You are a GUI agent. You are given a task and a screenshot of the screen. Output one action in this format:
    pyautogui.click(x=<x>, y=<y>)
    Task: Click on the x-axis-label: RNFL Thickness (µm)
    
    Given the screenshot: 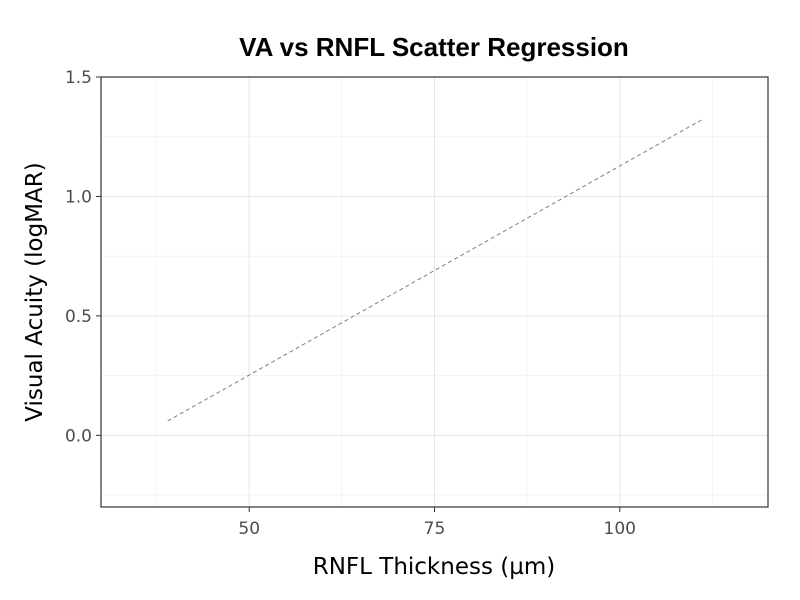 What is the action you would take?
    pyautogui.click(x=434, y=567)
    